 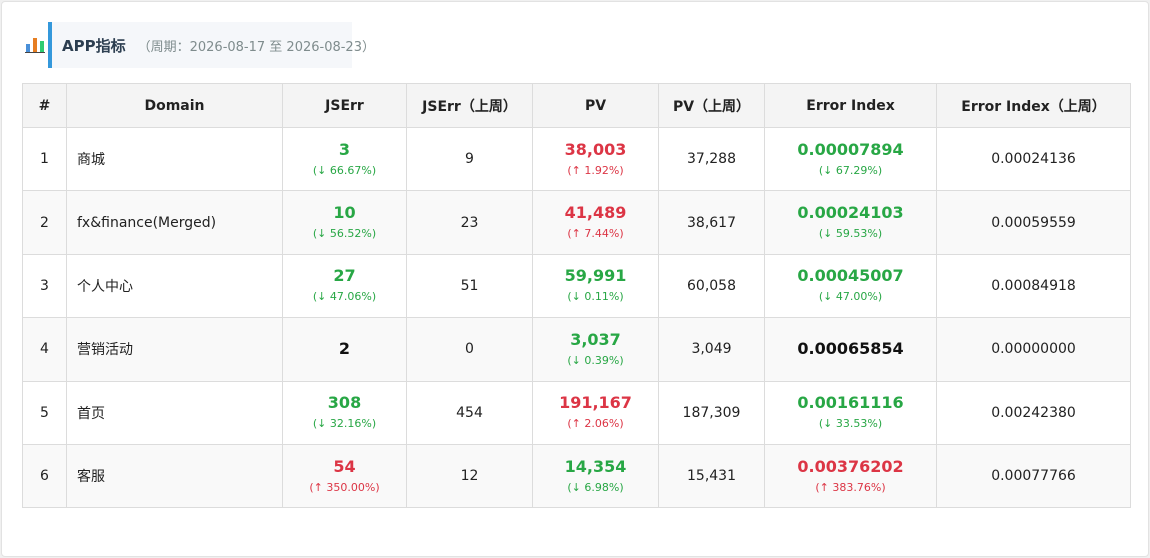 I want to click on error-index-cell: 0.00024103 (↓ 59.53%), so click(x=850, y=222).